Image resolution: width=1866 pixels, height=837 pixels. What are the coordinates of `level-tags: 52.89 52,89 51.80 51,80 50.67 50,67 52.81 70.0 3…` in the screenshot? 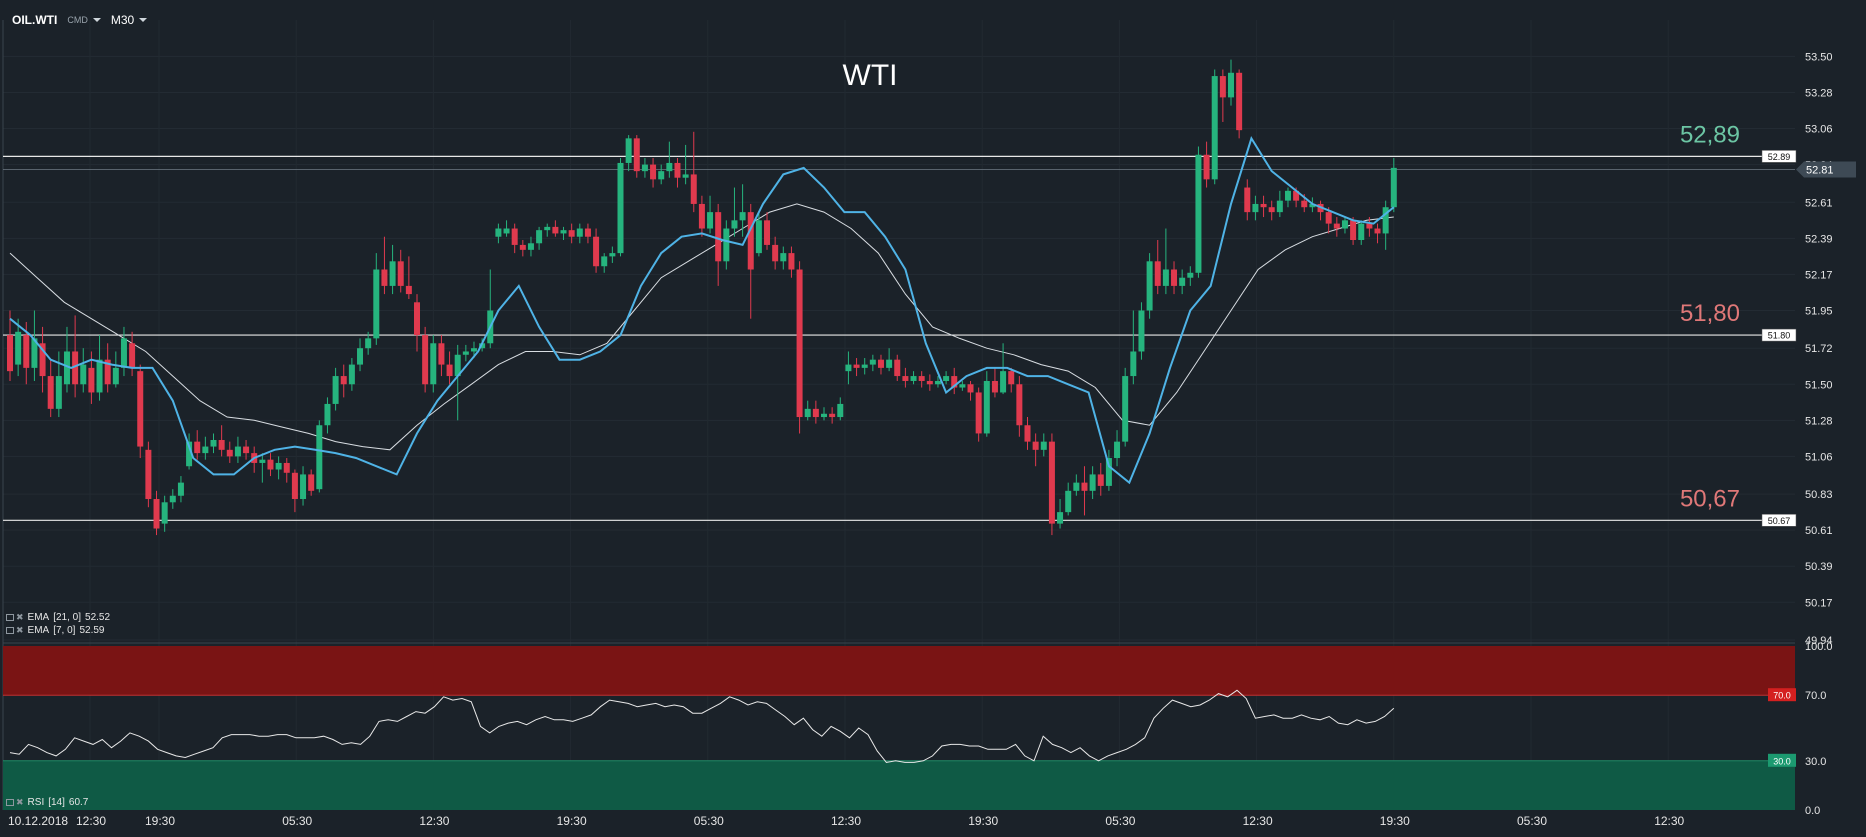 It's located at (1768, 444).